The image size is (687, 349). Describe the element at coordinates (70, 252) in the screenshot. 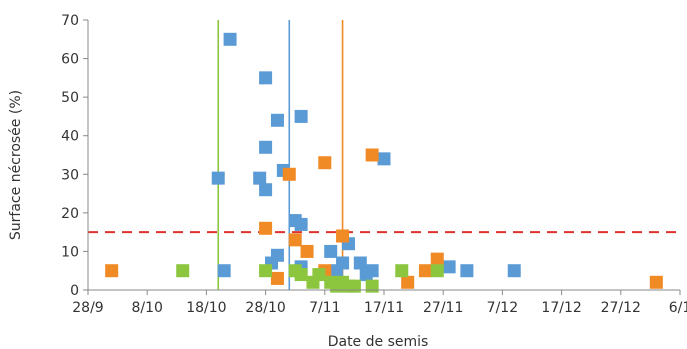

I see `y-tick-label: 10` at that location.